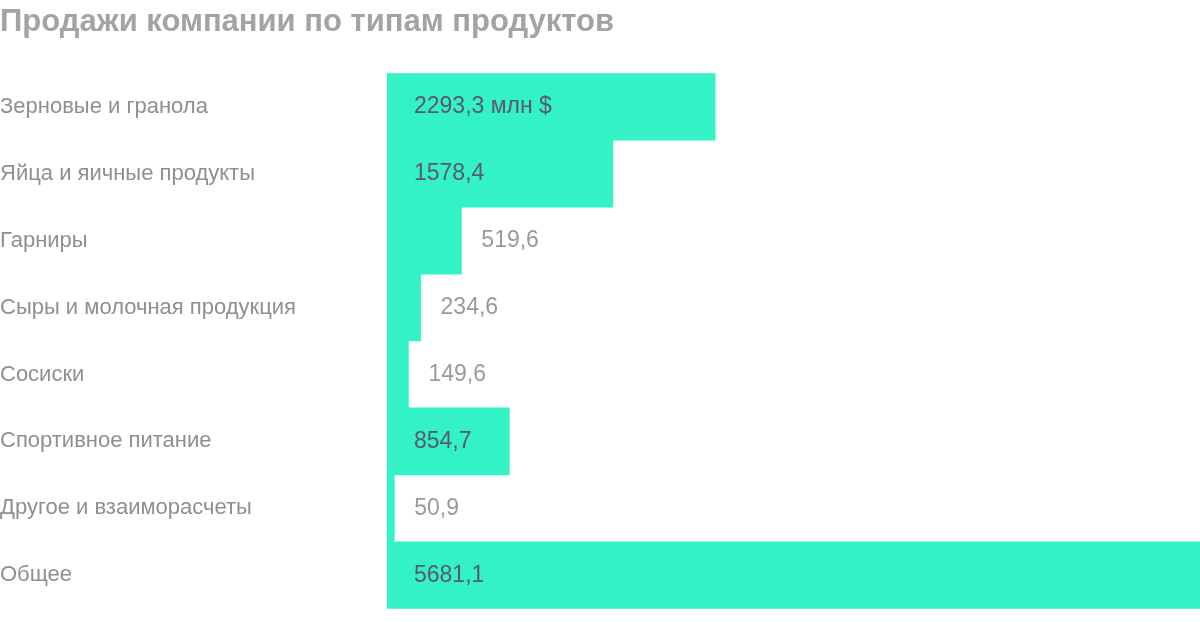  What do you see at coordinates (437, 506) in the screenshot?
I see `data-label: 50,9` at bounding box center [437, 506].